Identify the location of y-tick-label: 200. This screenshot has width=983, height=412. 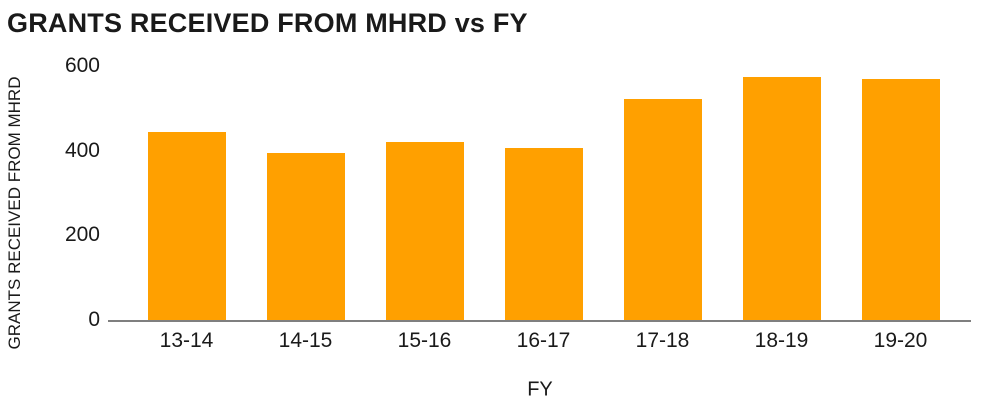
(82, 235).